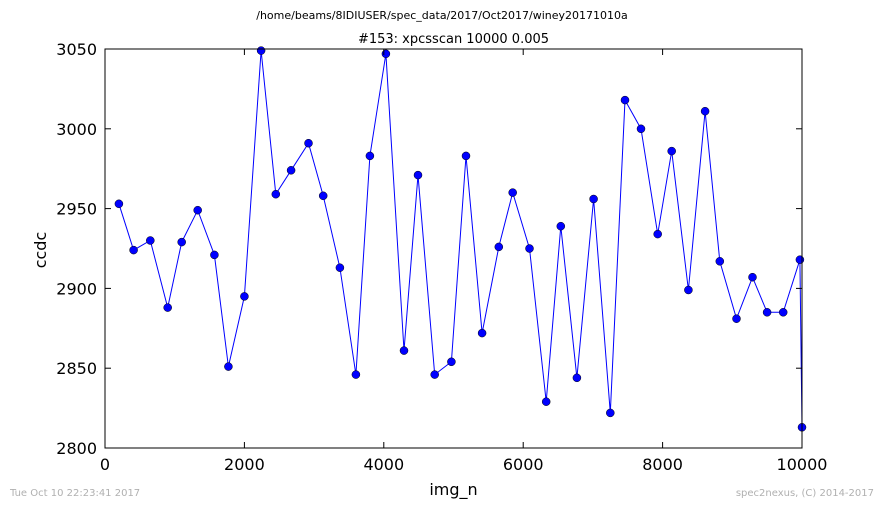  Describe the element at coordinates (40, 250) in the screenshot. I see `y-axis-label: ccdc` at that location.